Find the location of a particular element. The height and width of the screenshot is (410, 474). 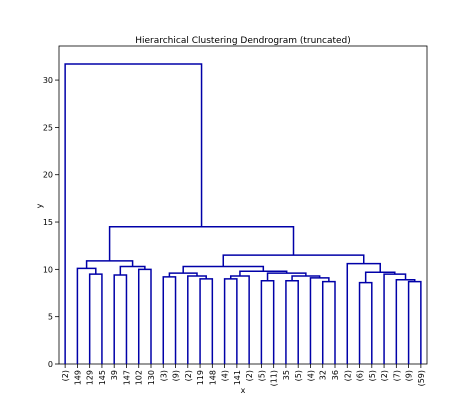

leaf-label: (7) is located at coordinates (396, 375).